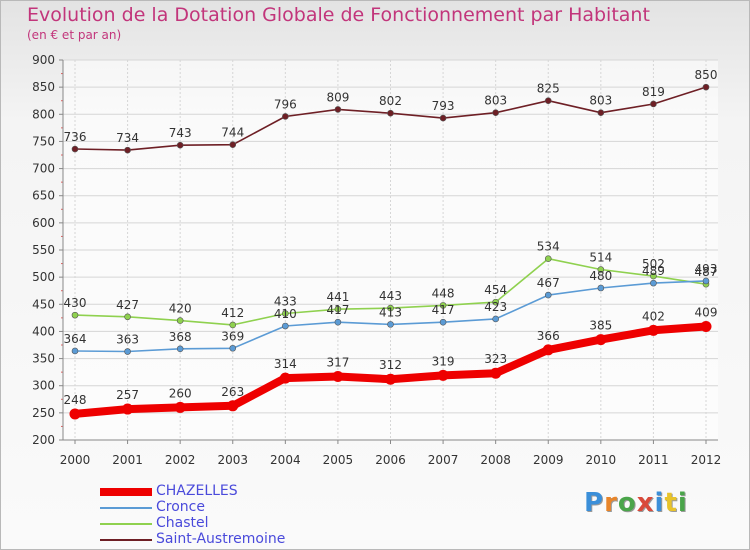 This screenshot has height=550, width=750. What do you see at coordinates (182, 523) in the screenshot?
I see `legend-label: Chastel` at bounding box center [182, 523].